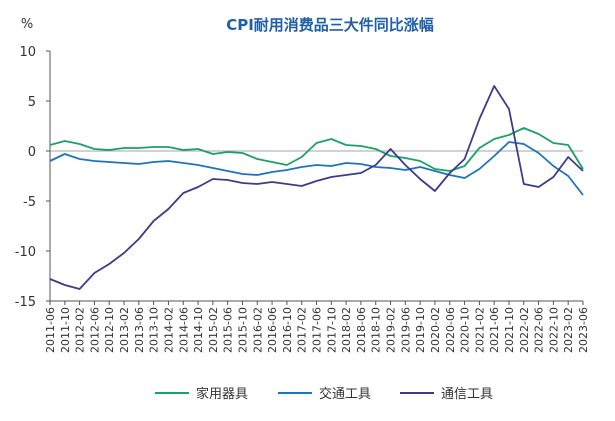 Image resolution: width=615 pixels, height=421 pixels. Describe the element at coordinates (331, 330) in the screenshot. I see `x-tick-label: 2017-10` at that location.